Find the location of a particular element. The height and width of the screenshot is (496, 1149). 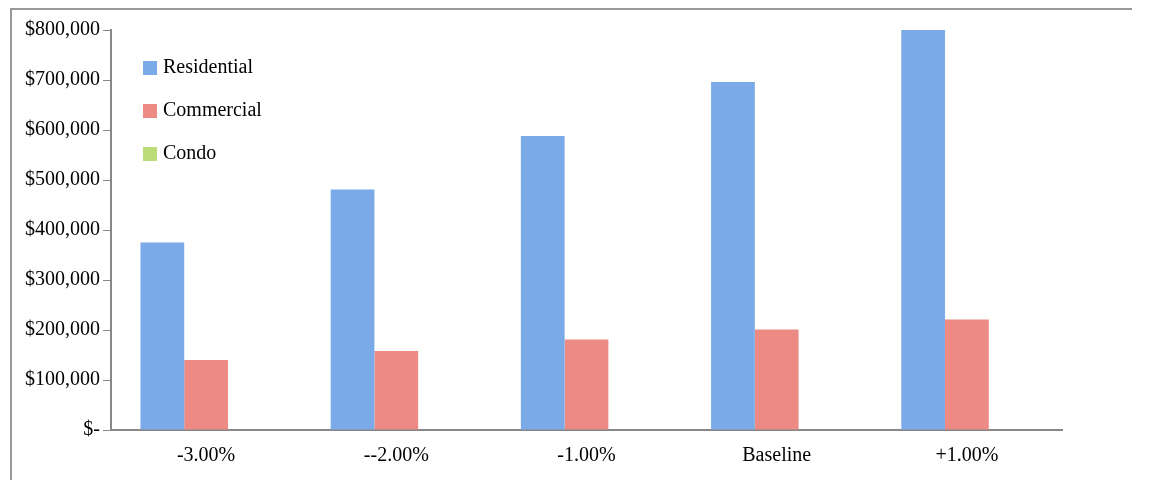

y-tick-label: $800,000 is located at coordinates (62, 28).